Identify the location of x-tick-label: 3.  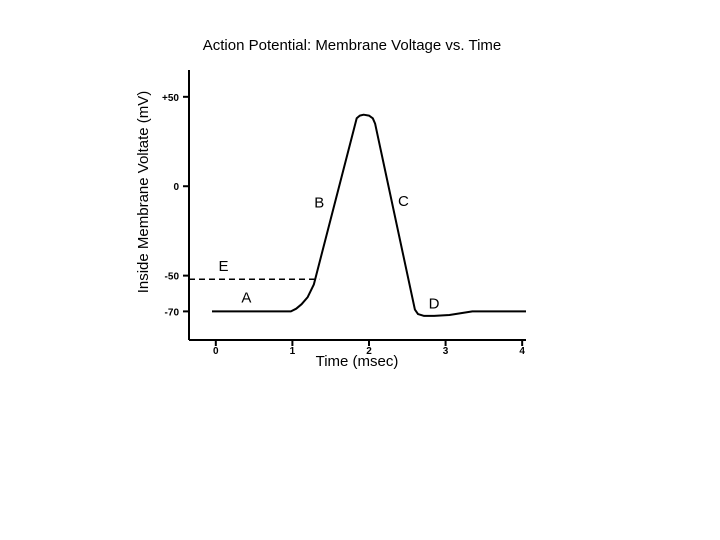
(446, 351).